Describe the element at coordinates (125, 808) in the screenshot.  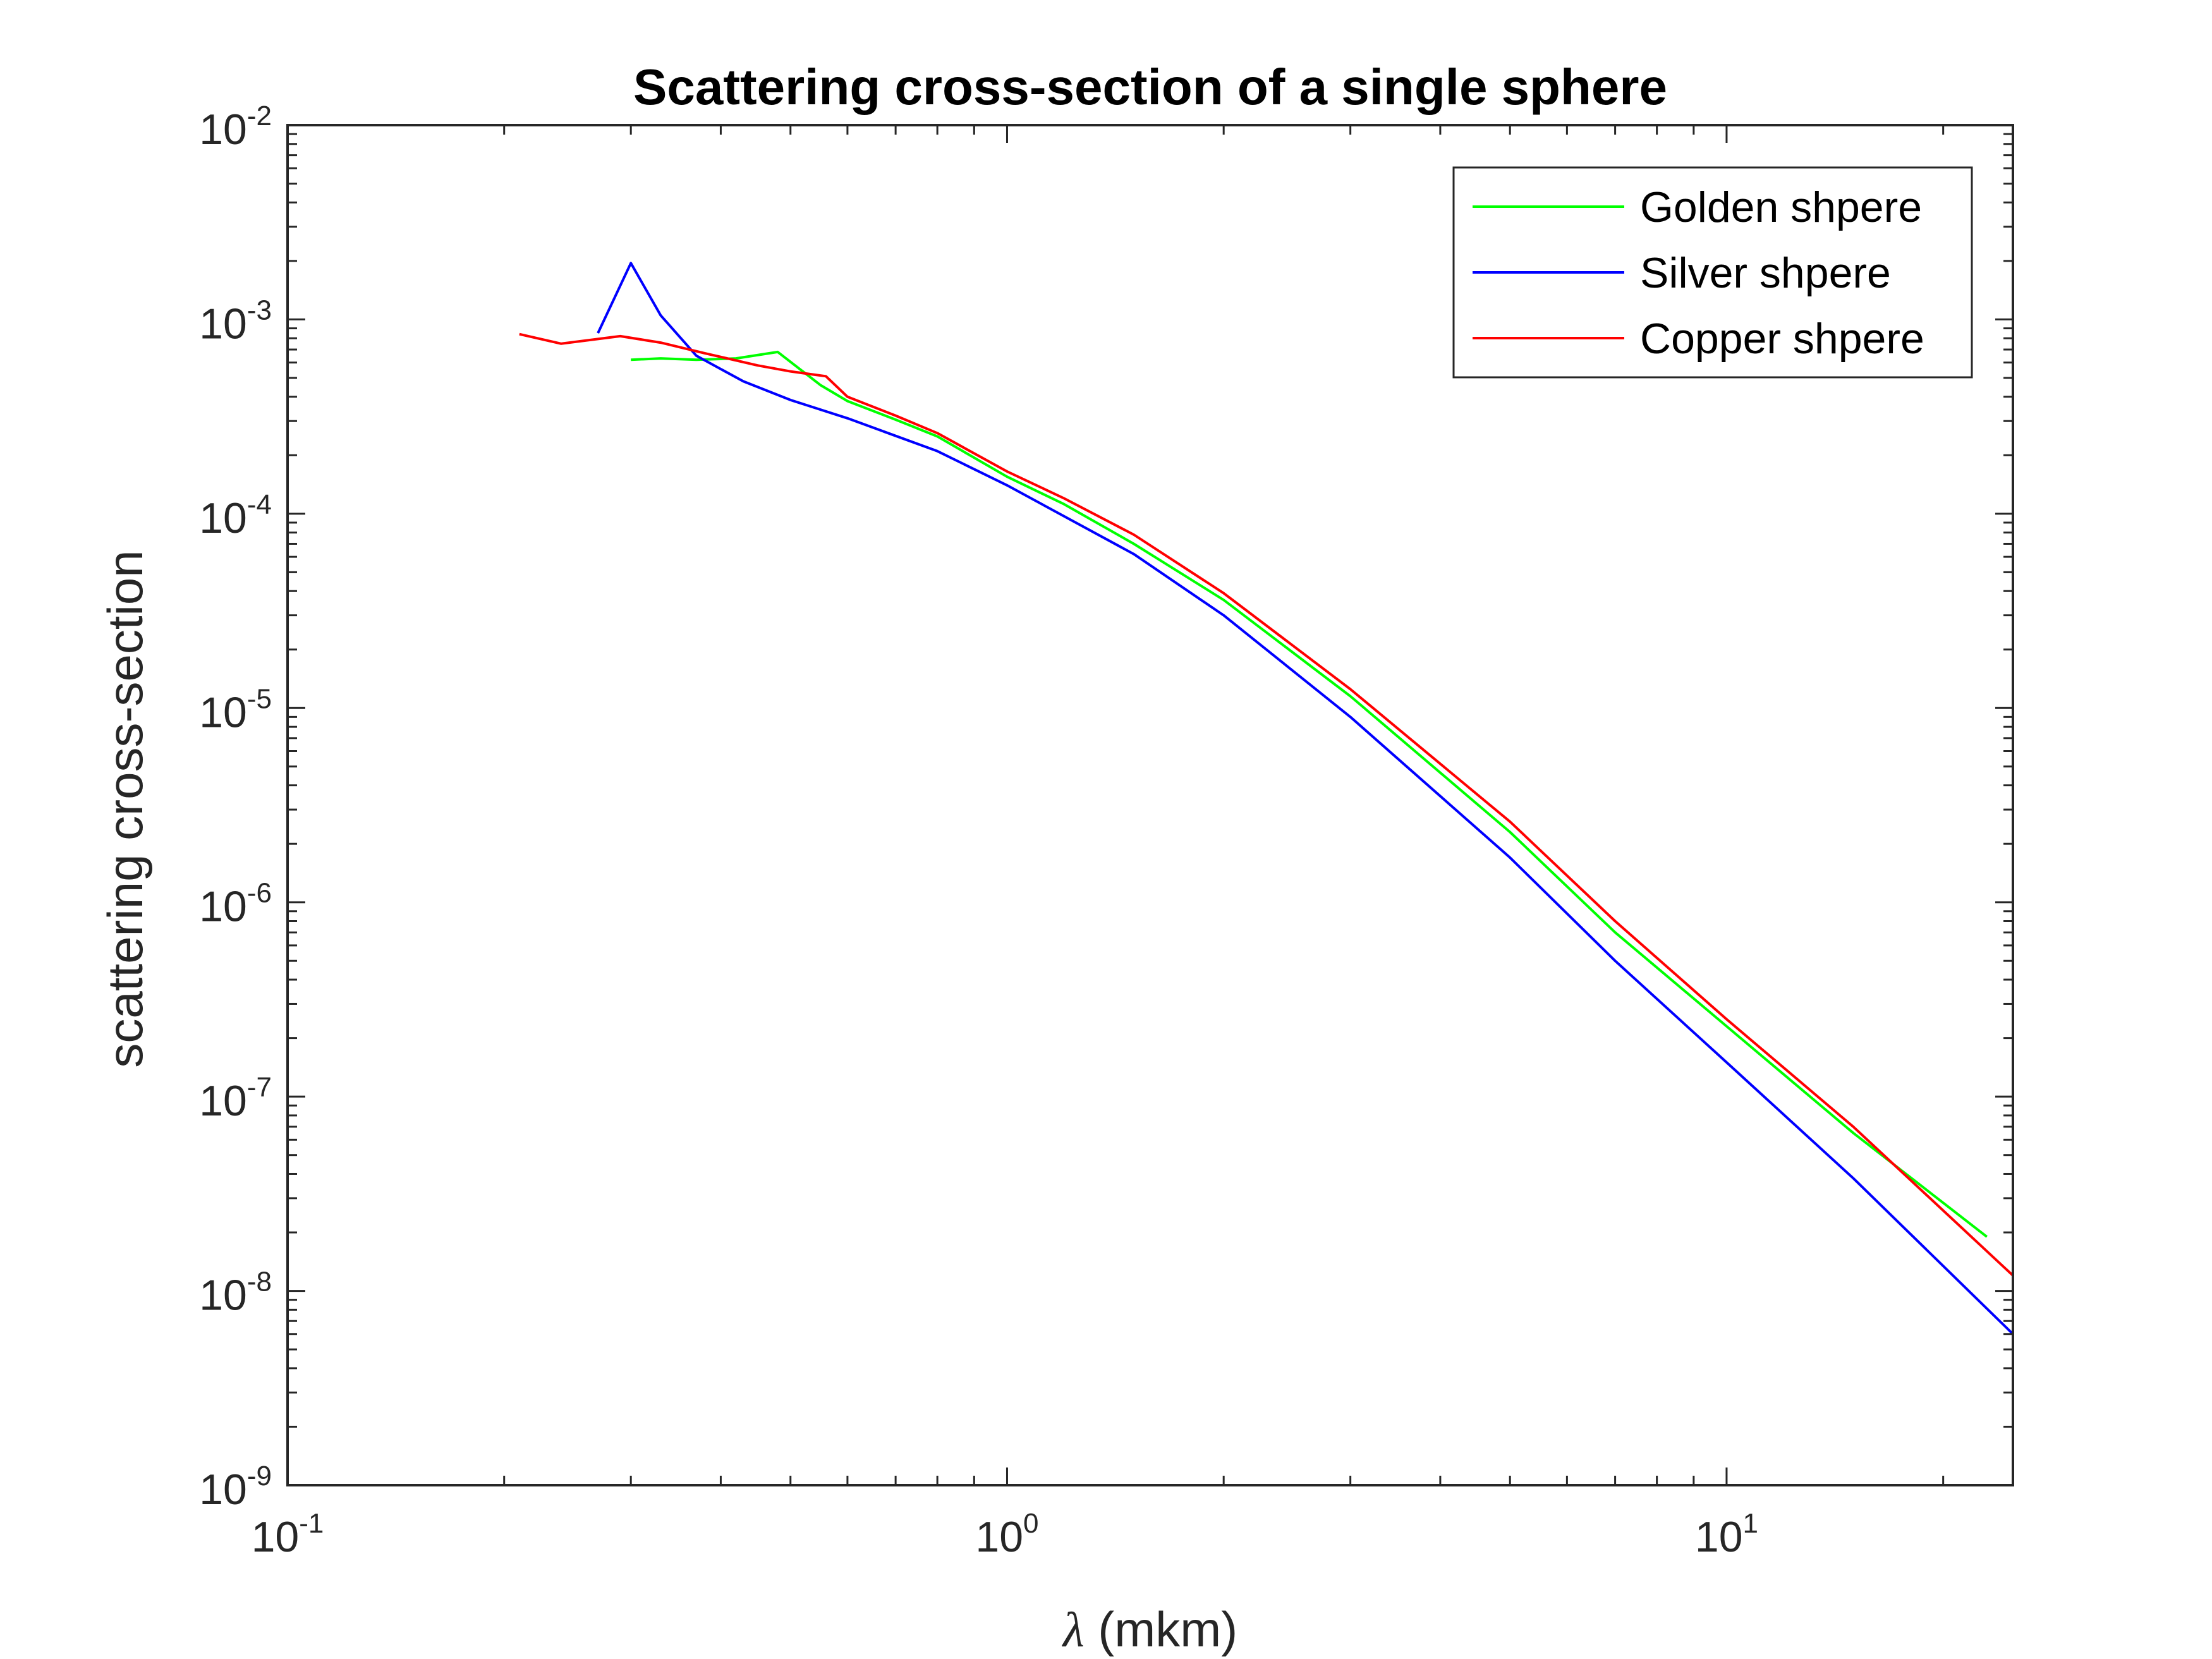
I see `y-axis-label: scattering cross-section` at that location.